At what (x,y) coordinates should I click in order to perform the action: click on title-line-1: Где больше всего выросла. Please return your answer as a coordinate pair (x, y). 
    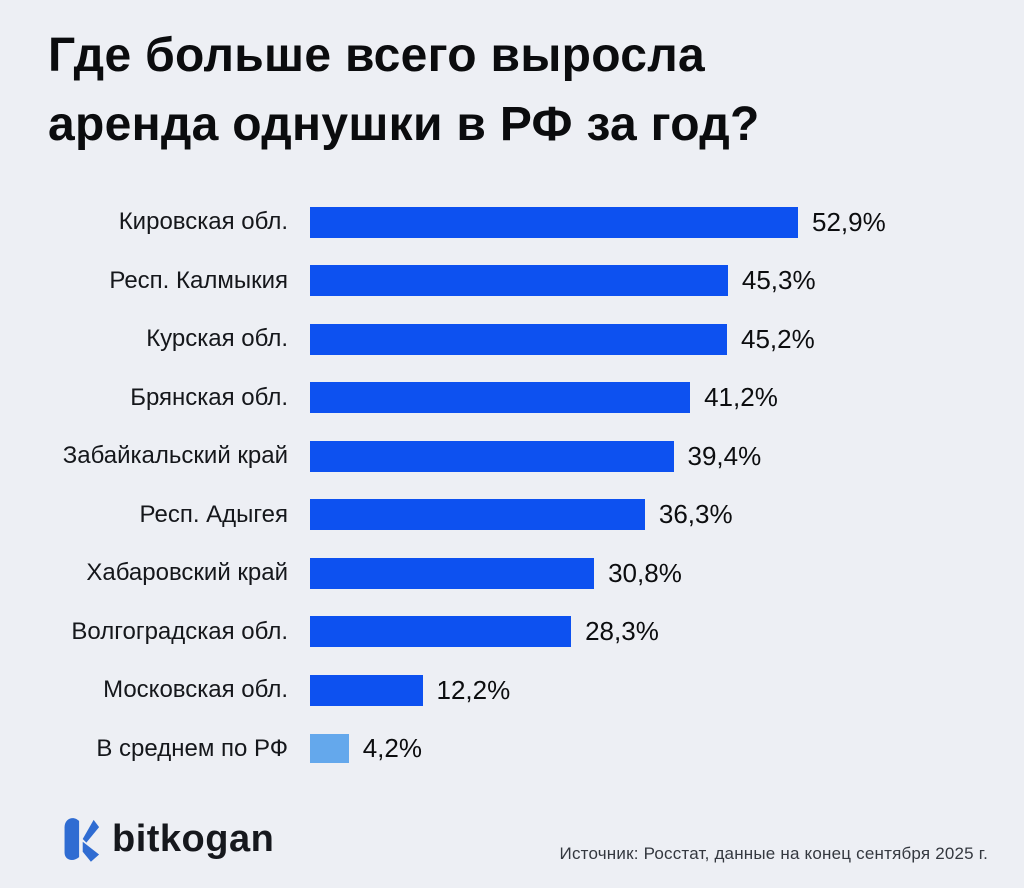
    Looking at the image, I should click on (377, 55).